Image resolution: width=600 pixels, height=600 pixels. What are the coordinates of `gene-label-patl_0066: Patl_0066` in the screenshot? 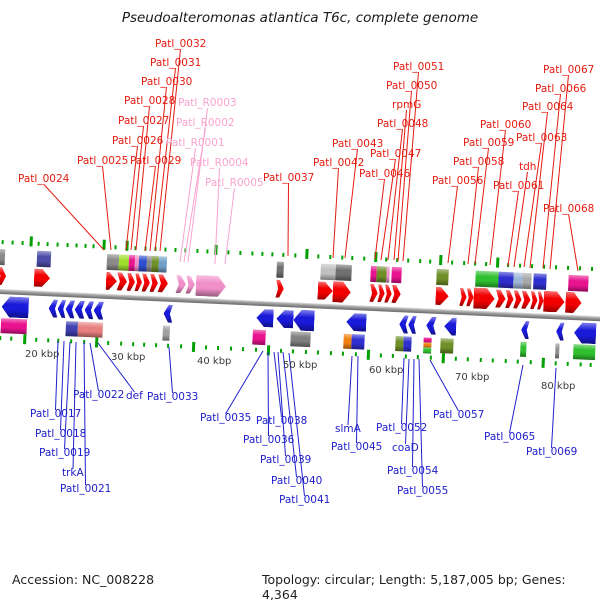 It's located at (561, 89).